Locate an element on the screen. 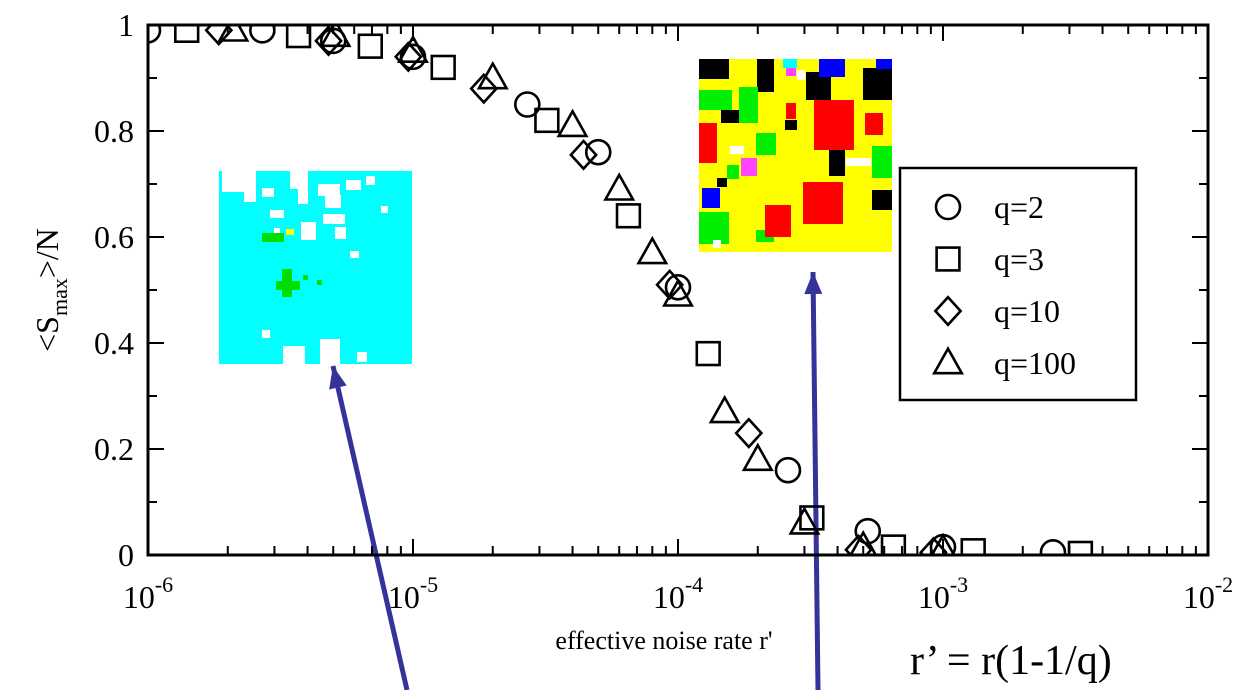 The image size is (1236, 690). formula-annotation: r’ = r(1-1/q) is located at coordinates (1011, 661).